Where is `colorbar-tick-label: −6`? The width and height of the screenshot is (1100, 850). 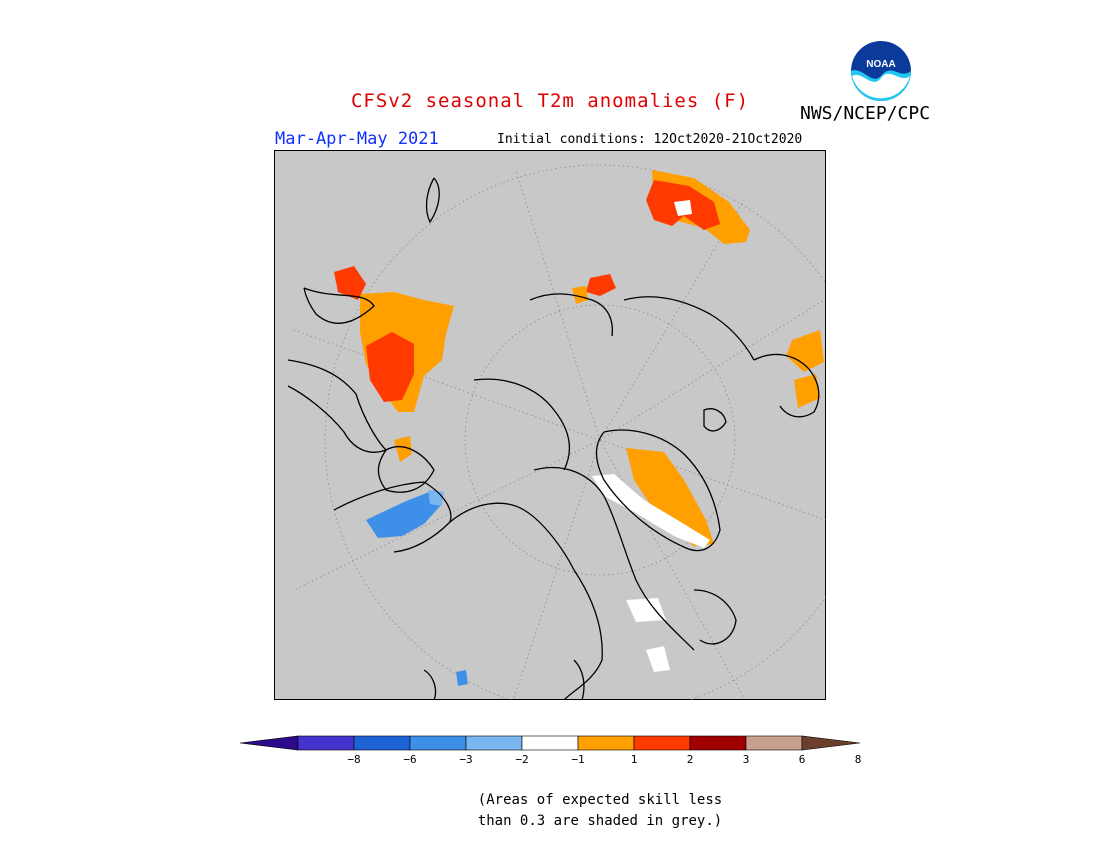
colorbar-tick-label: −6 is located at coordinates (409, 759).